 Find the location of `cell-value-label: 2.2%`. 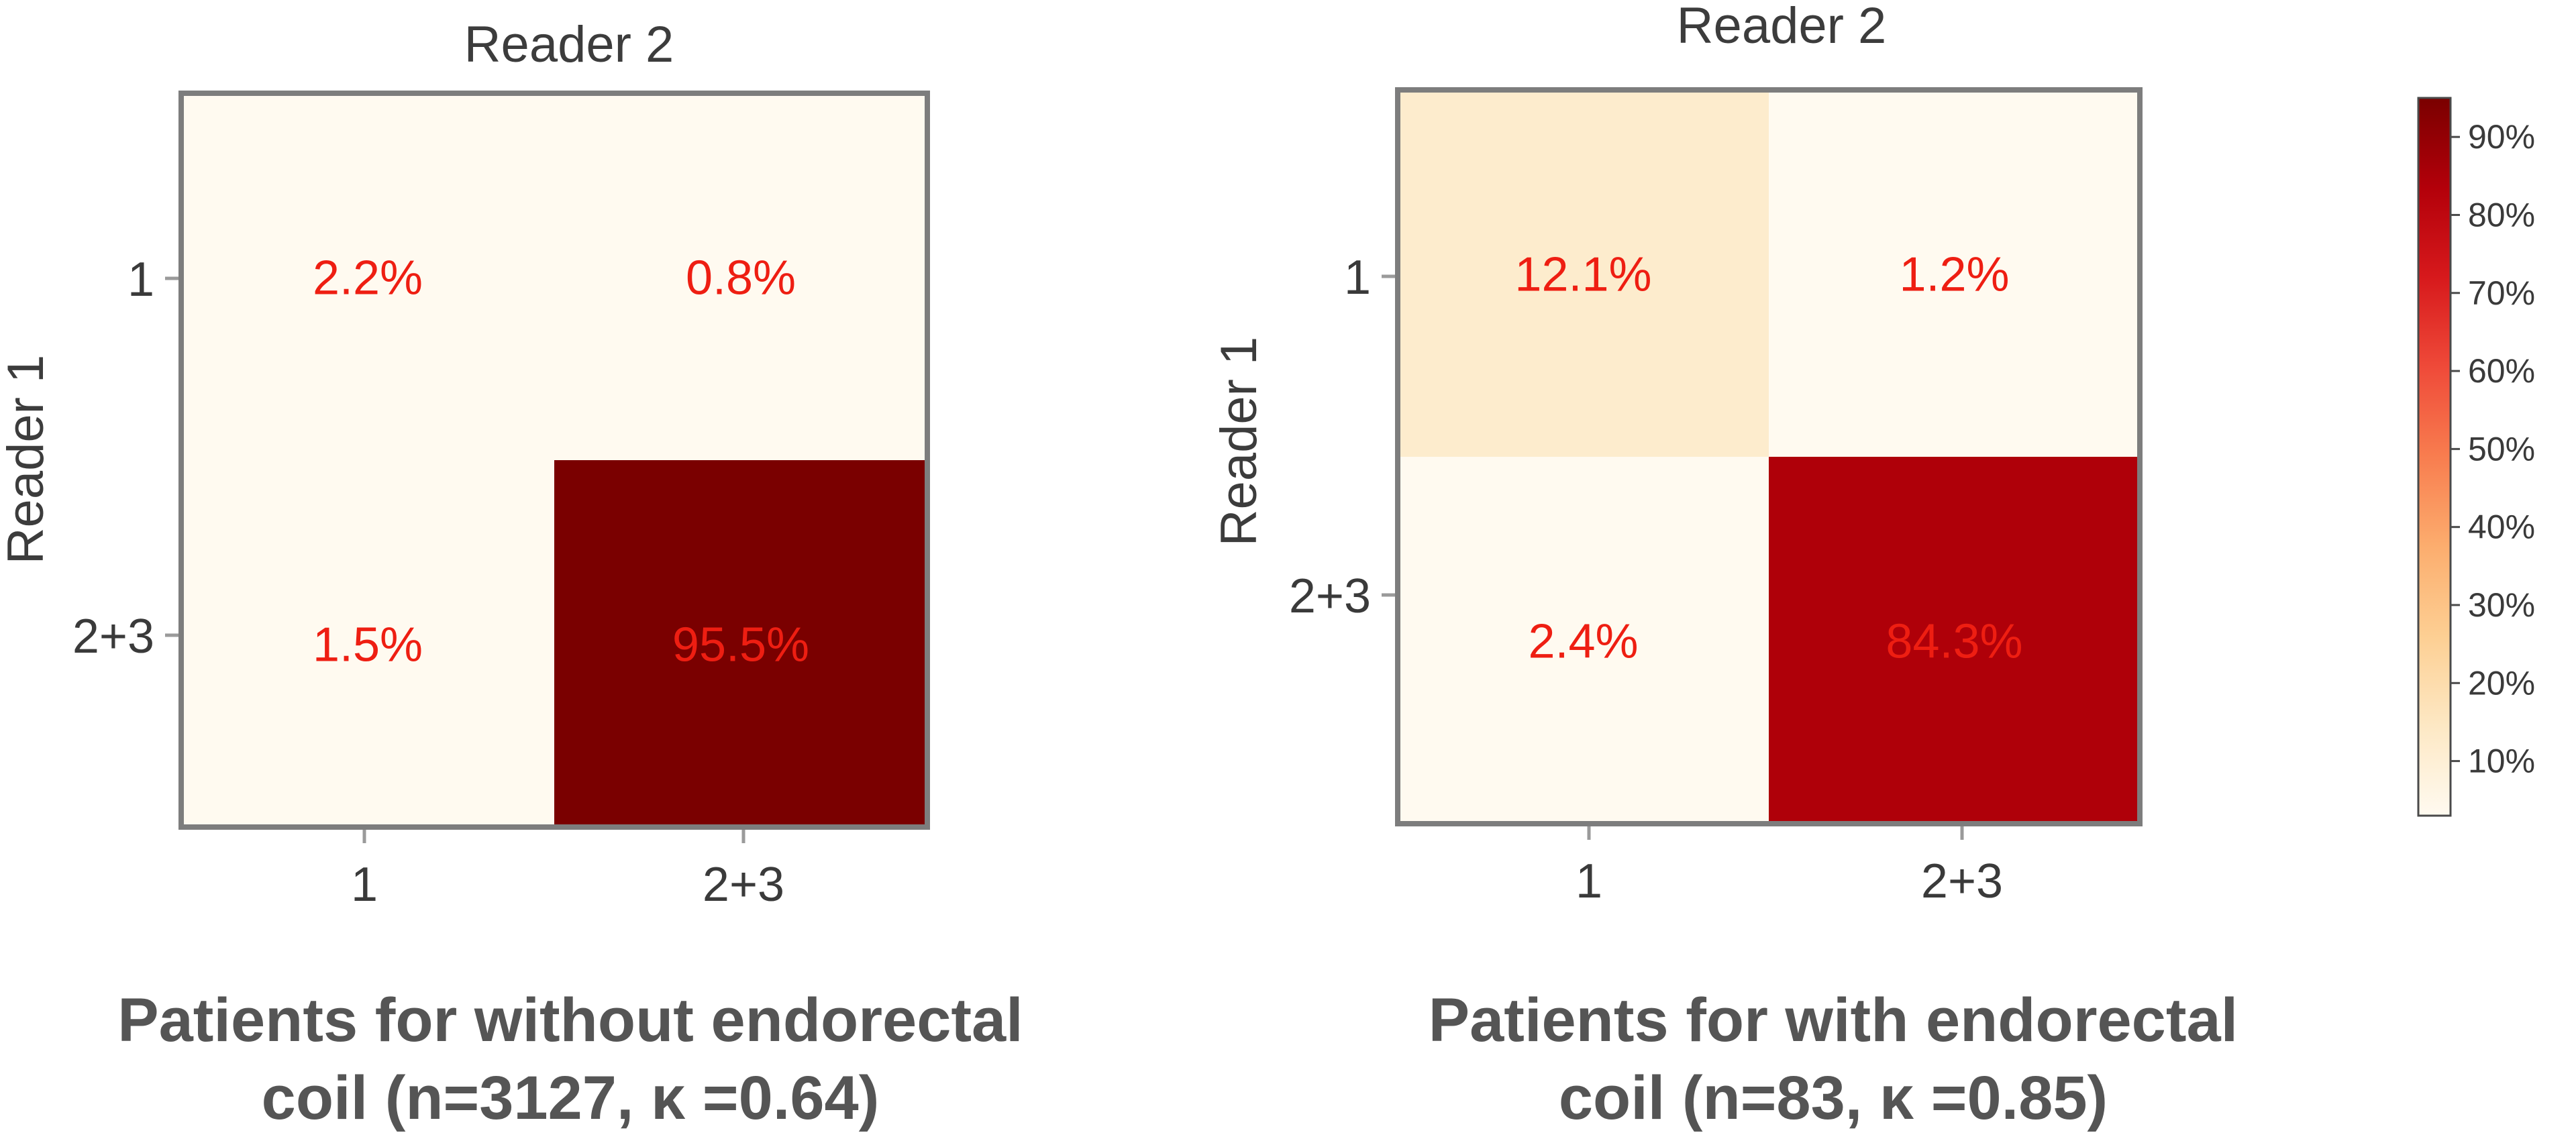

cell-value-label: 2.2% is located at coordinates (368, 279).